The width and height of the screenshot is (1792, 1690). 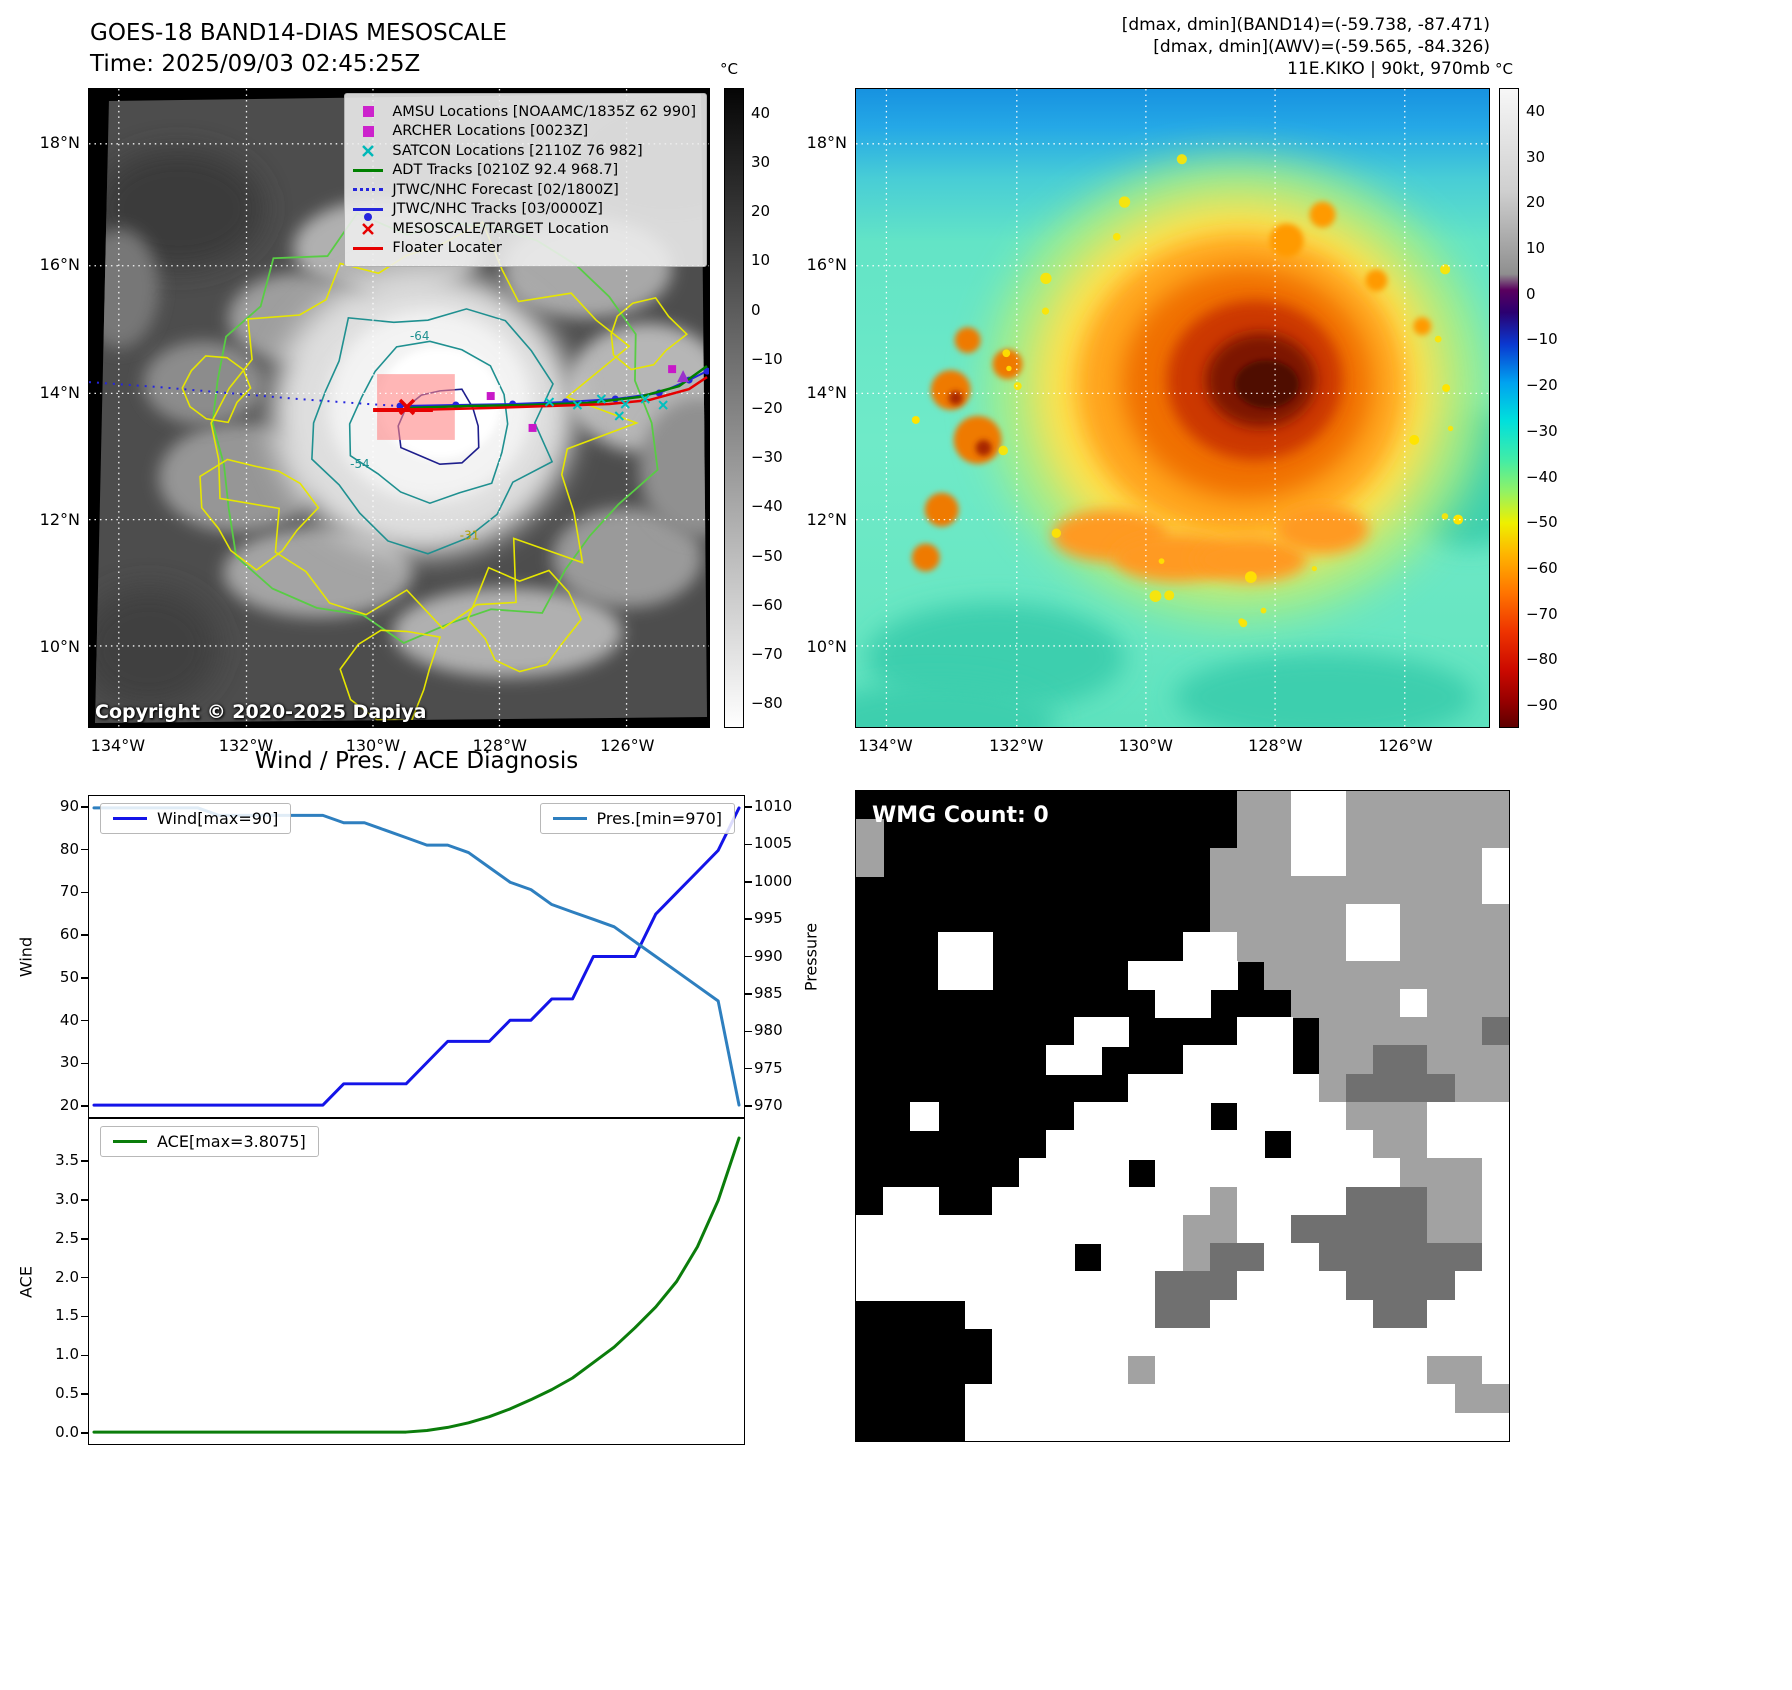 I want to click on y-tick-left: 90, so click(x=69, y=806).